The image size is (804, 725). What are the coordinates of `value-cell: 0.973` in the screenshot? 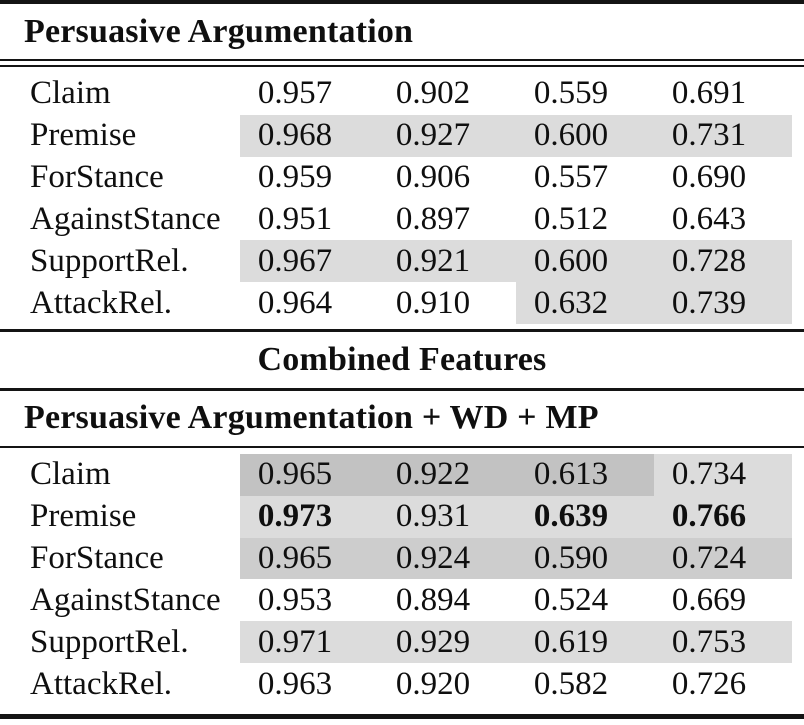 It's located at (309, 516).